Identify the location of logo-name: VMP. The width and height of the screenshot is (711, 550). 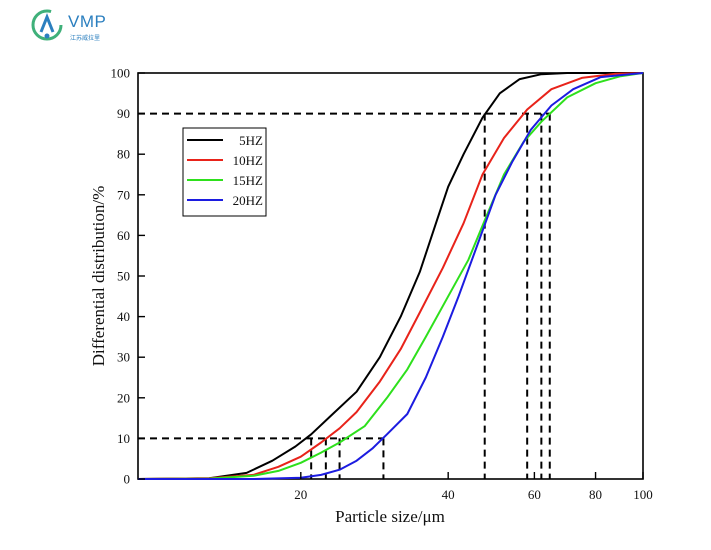
(87, 21).